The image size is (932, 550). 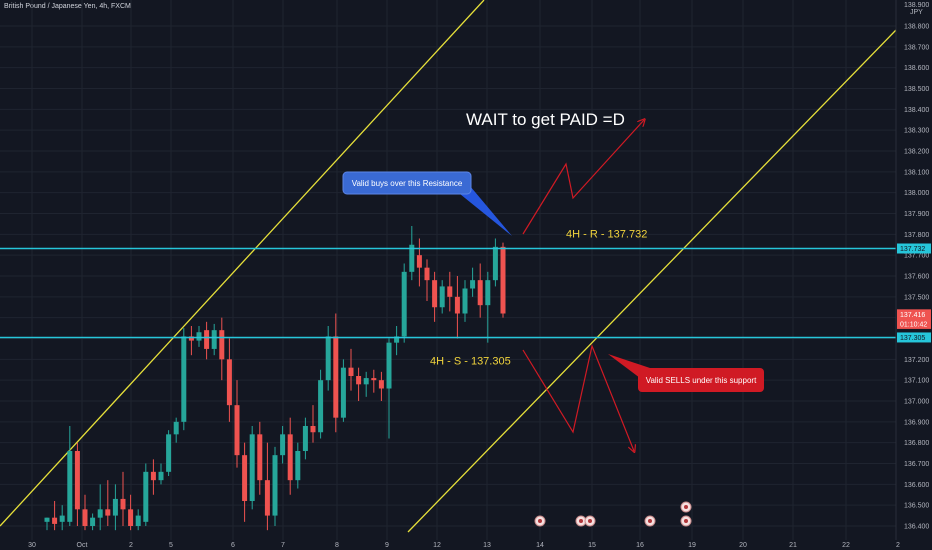 What do you see at coordinates (916, 506) in the screenshot?
I see `y-tick-label: 136.500` at bounding box center [916, 506].